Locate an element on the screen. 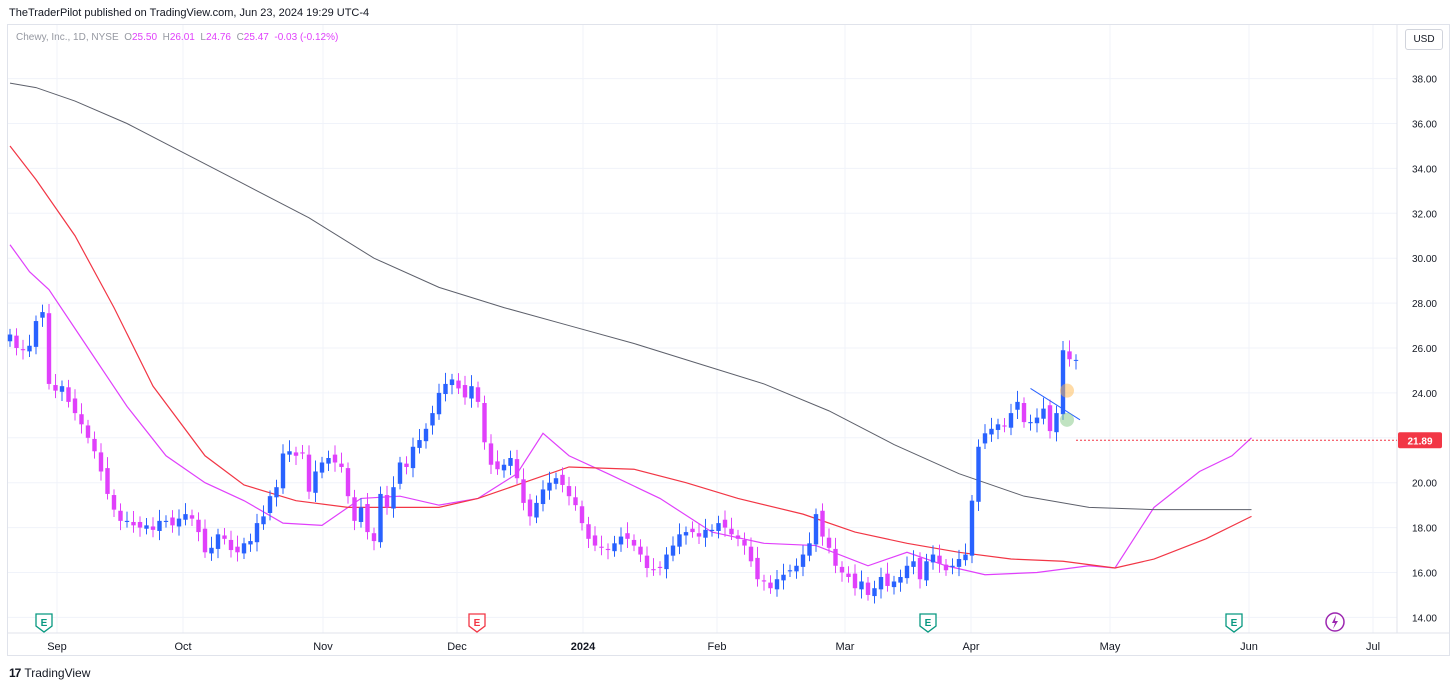 This screenshot has height=689, width=1456. y-tick-label: 34.00 is located at coordinates (1424, 169).